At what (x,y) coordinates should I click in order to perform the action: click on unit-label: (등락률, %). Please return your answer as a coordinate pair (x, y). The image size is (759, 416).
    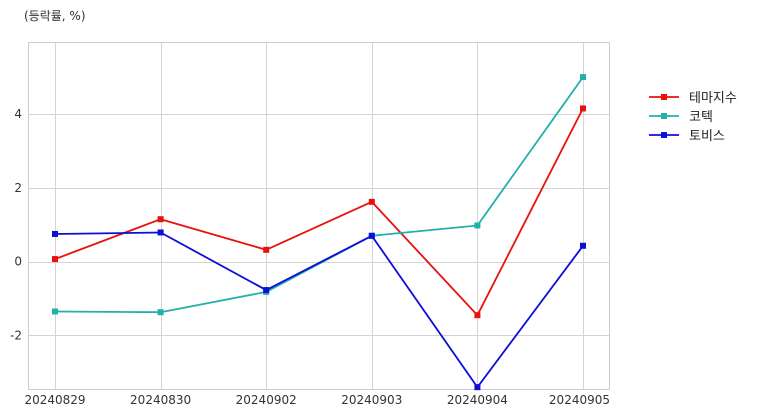
    Looking at the image, I should click on (55, 16).